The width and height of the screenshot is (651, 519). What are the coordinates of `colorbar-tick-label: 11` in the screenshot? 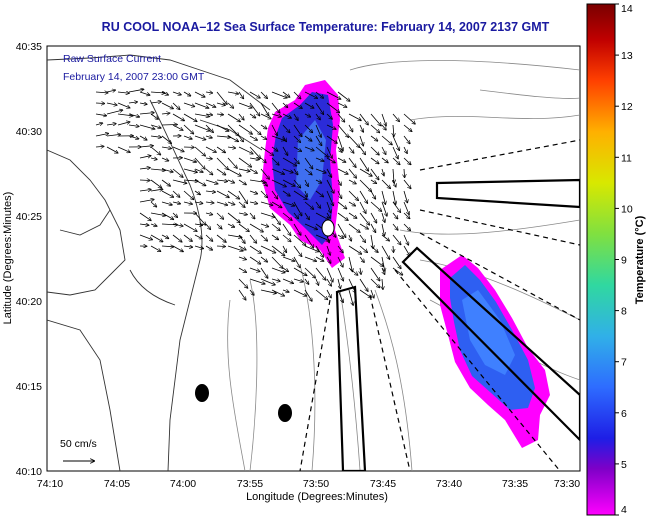 It's located at (626, 158).